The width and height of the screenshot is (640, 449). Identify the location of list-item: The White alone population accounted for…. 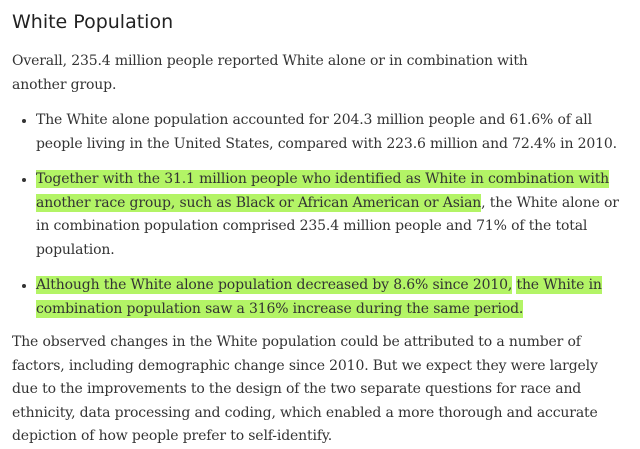
(331, 132).